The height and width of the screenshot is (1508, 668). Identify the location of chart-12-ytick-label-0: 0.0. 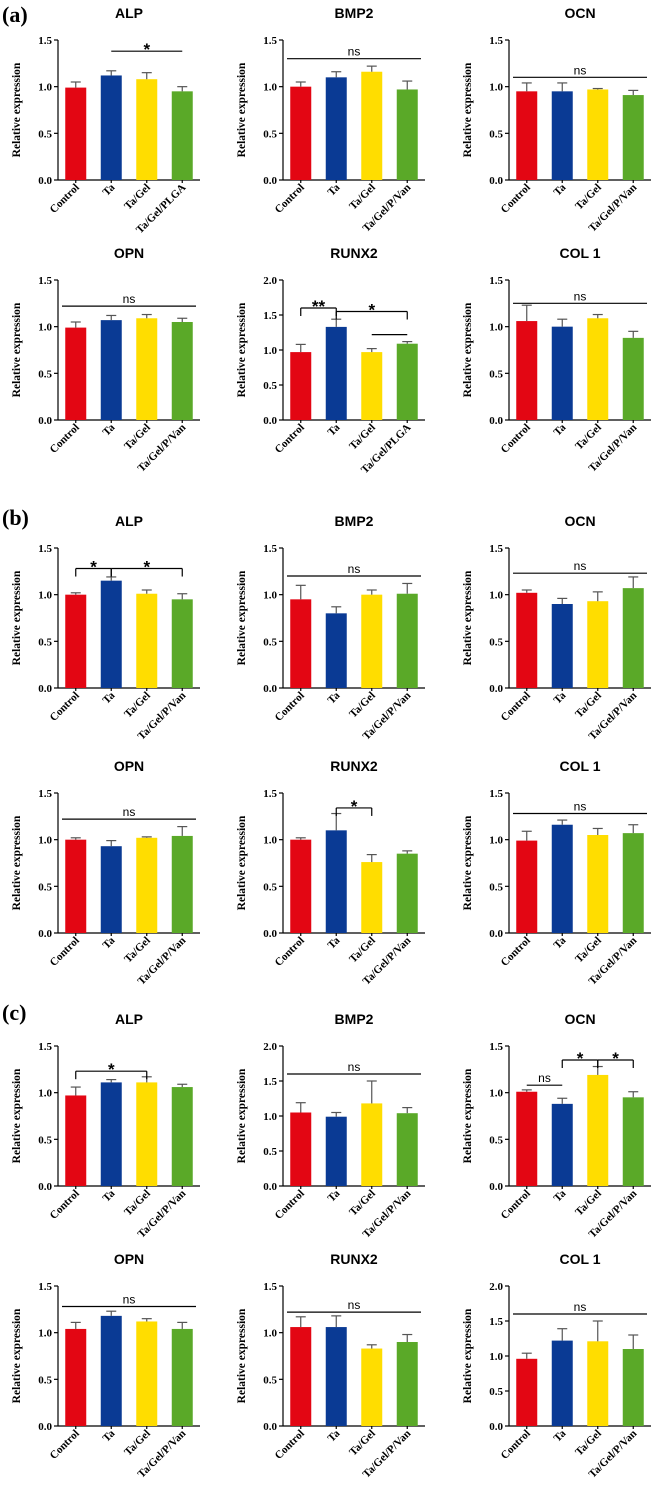
(496, 934).